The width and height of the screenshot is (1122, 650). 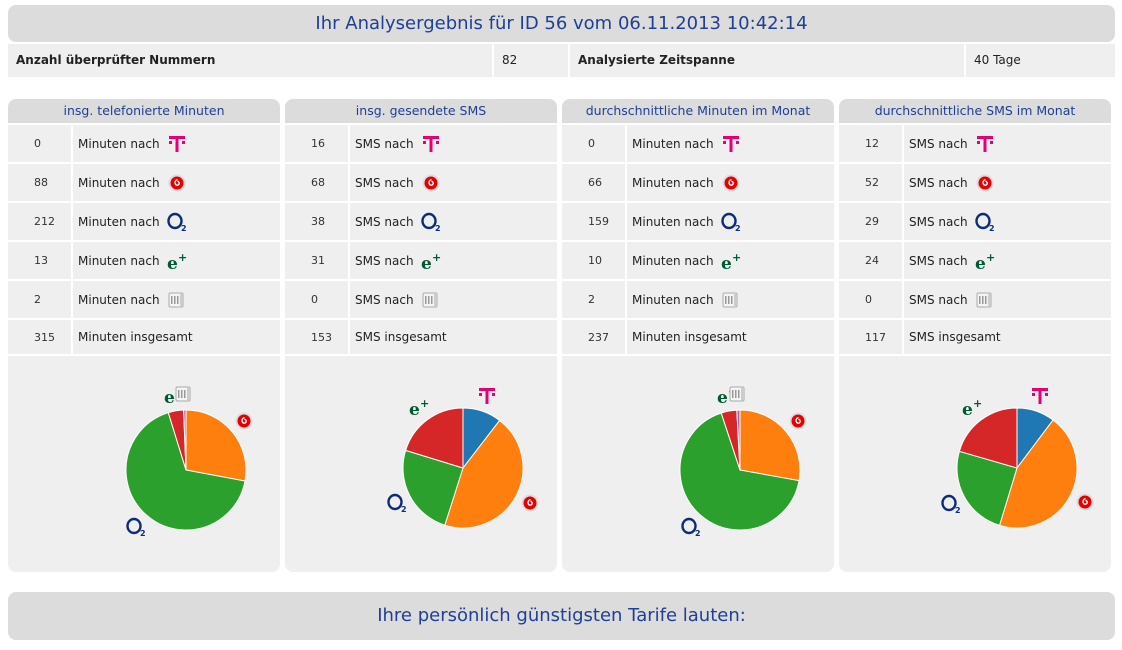 I want to click on table-row: 159 Minuten nach 2, so click(x=698, y=220).